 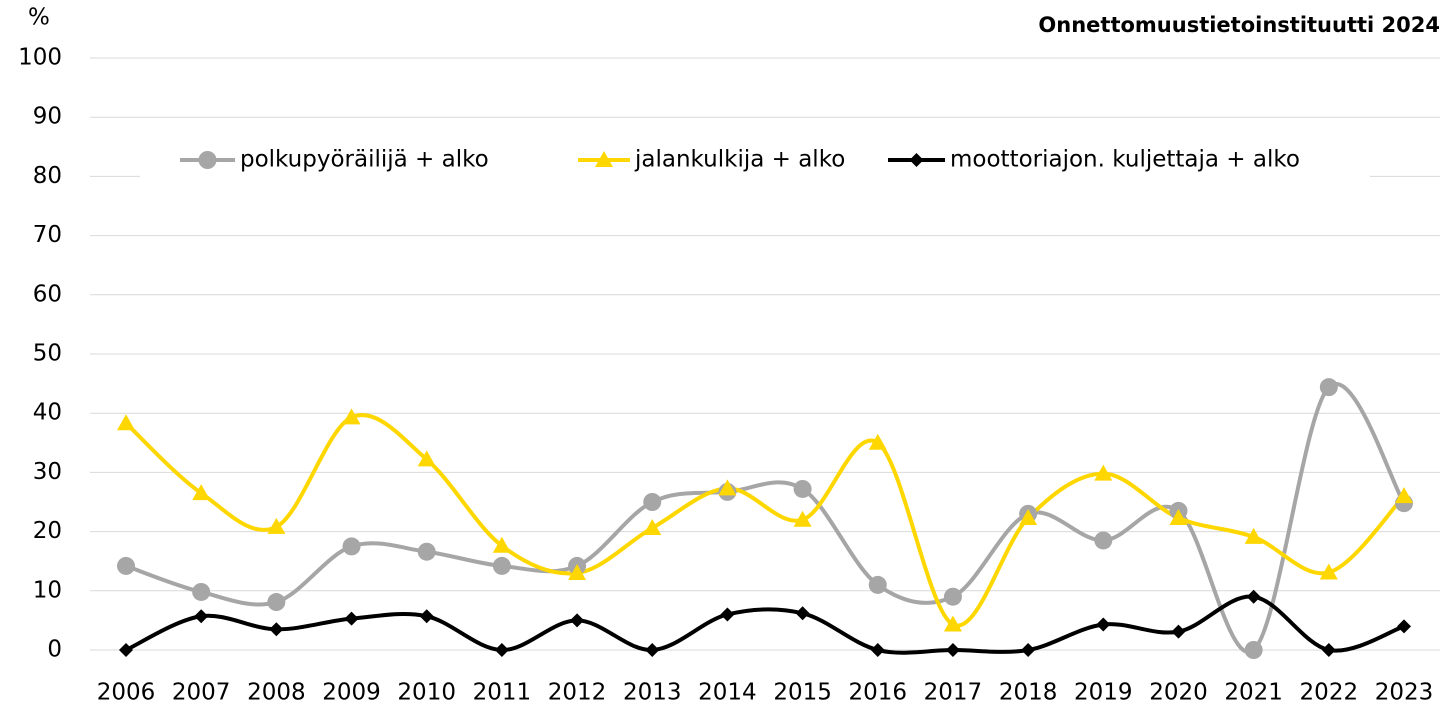 What do you see at coordinates (426, 693) in the screenshot?
I see `x-tick-label: 2010` at bounding box center [426, 693].